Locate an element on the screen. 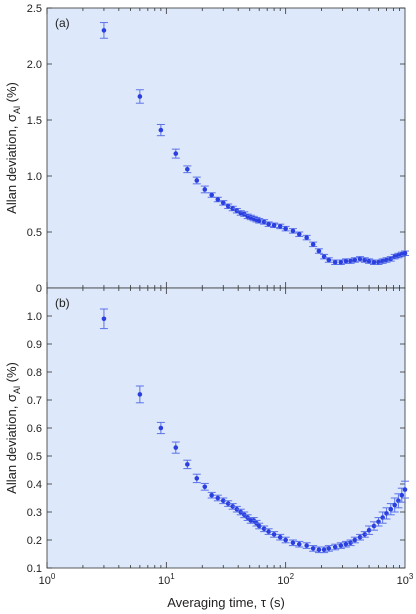 Image resolution: width=416 pixels, height=614 pixels. y-tick-label: 0.9 is located at coordinates (34, 345).